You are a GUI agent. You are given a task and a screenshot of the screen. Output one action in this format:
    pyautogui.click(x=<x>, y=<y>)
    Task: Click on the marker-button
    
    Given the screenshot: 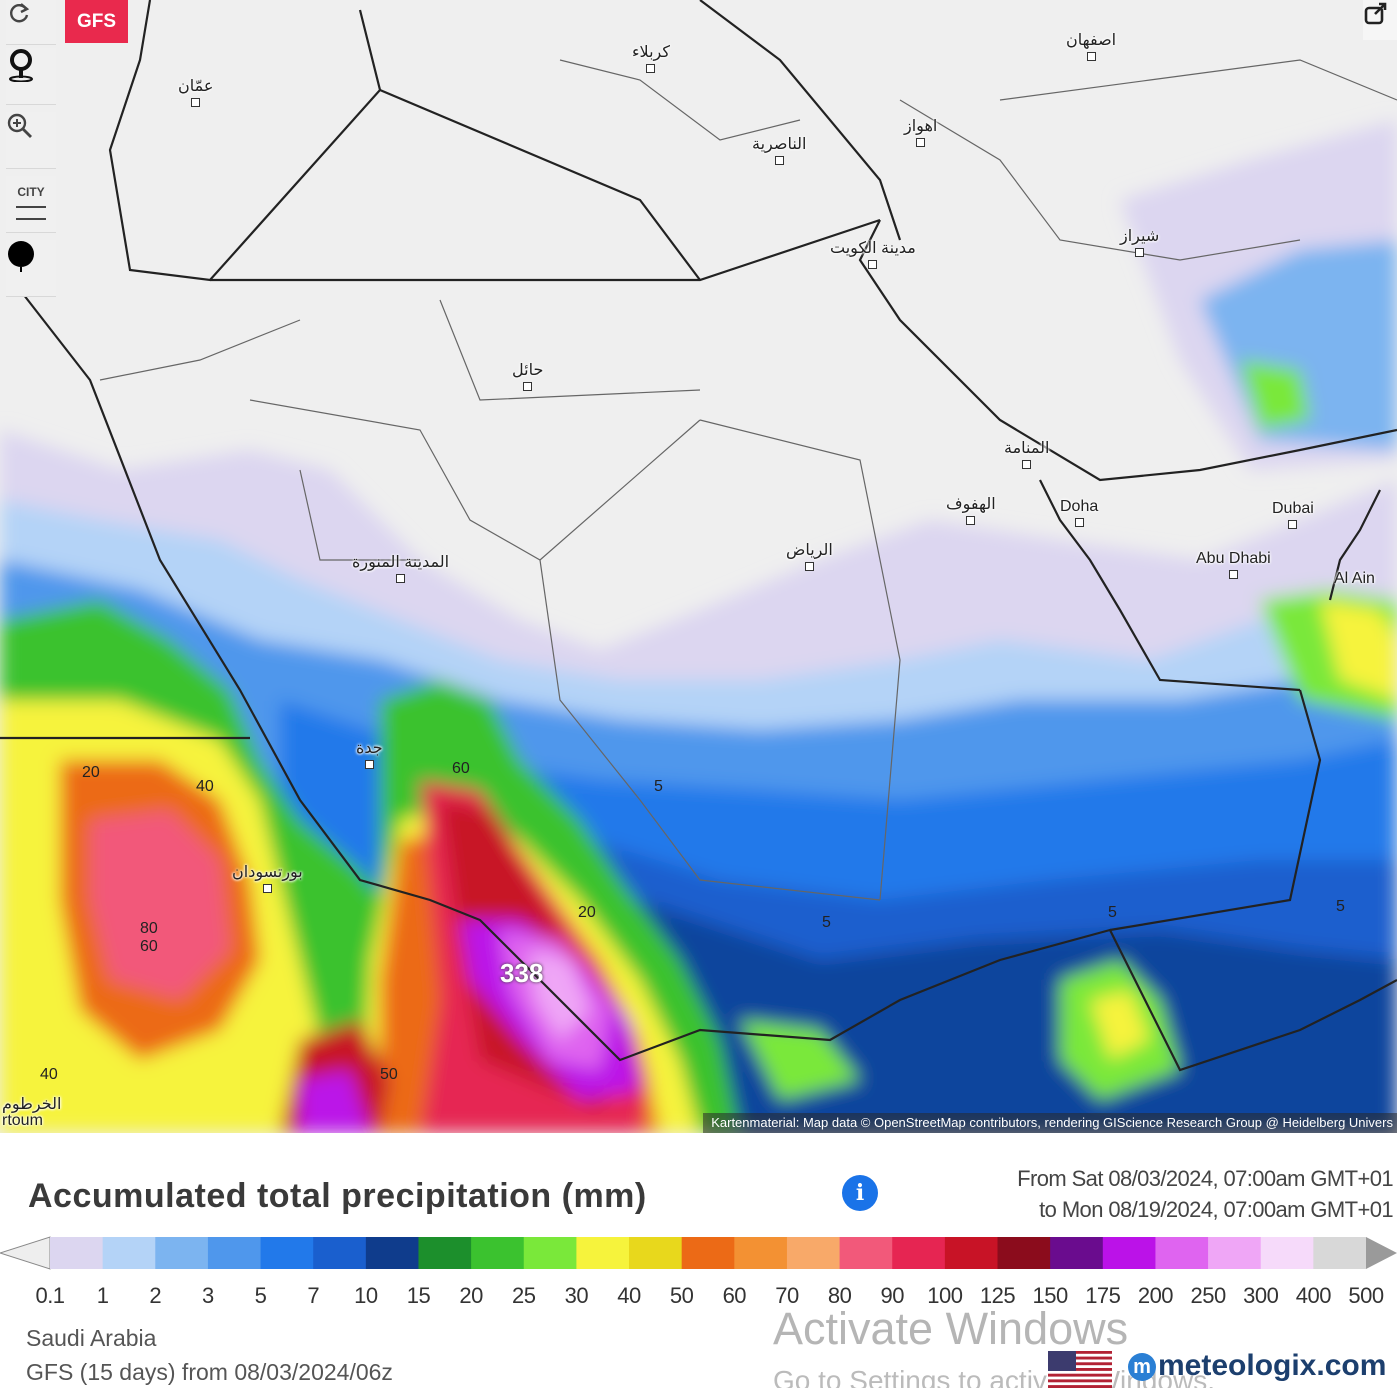 What is the action you would take?
    pyautogui.click(x=31, y=268)
    